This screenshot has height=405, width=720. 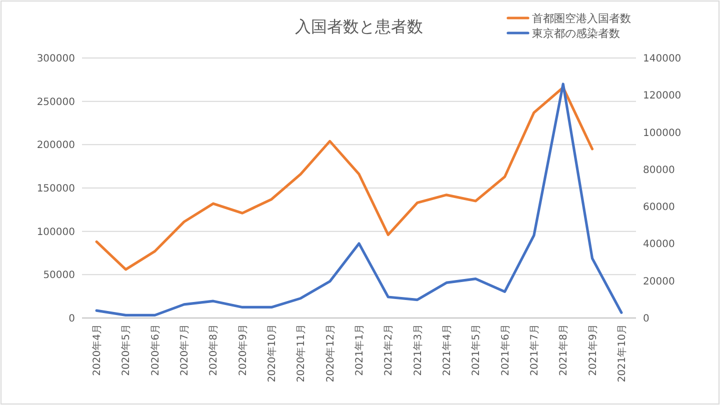 I want to click on x-tick-label: 2021年7月, so click(x=534, y=350).